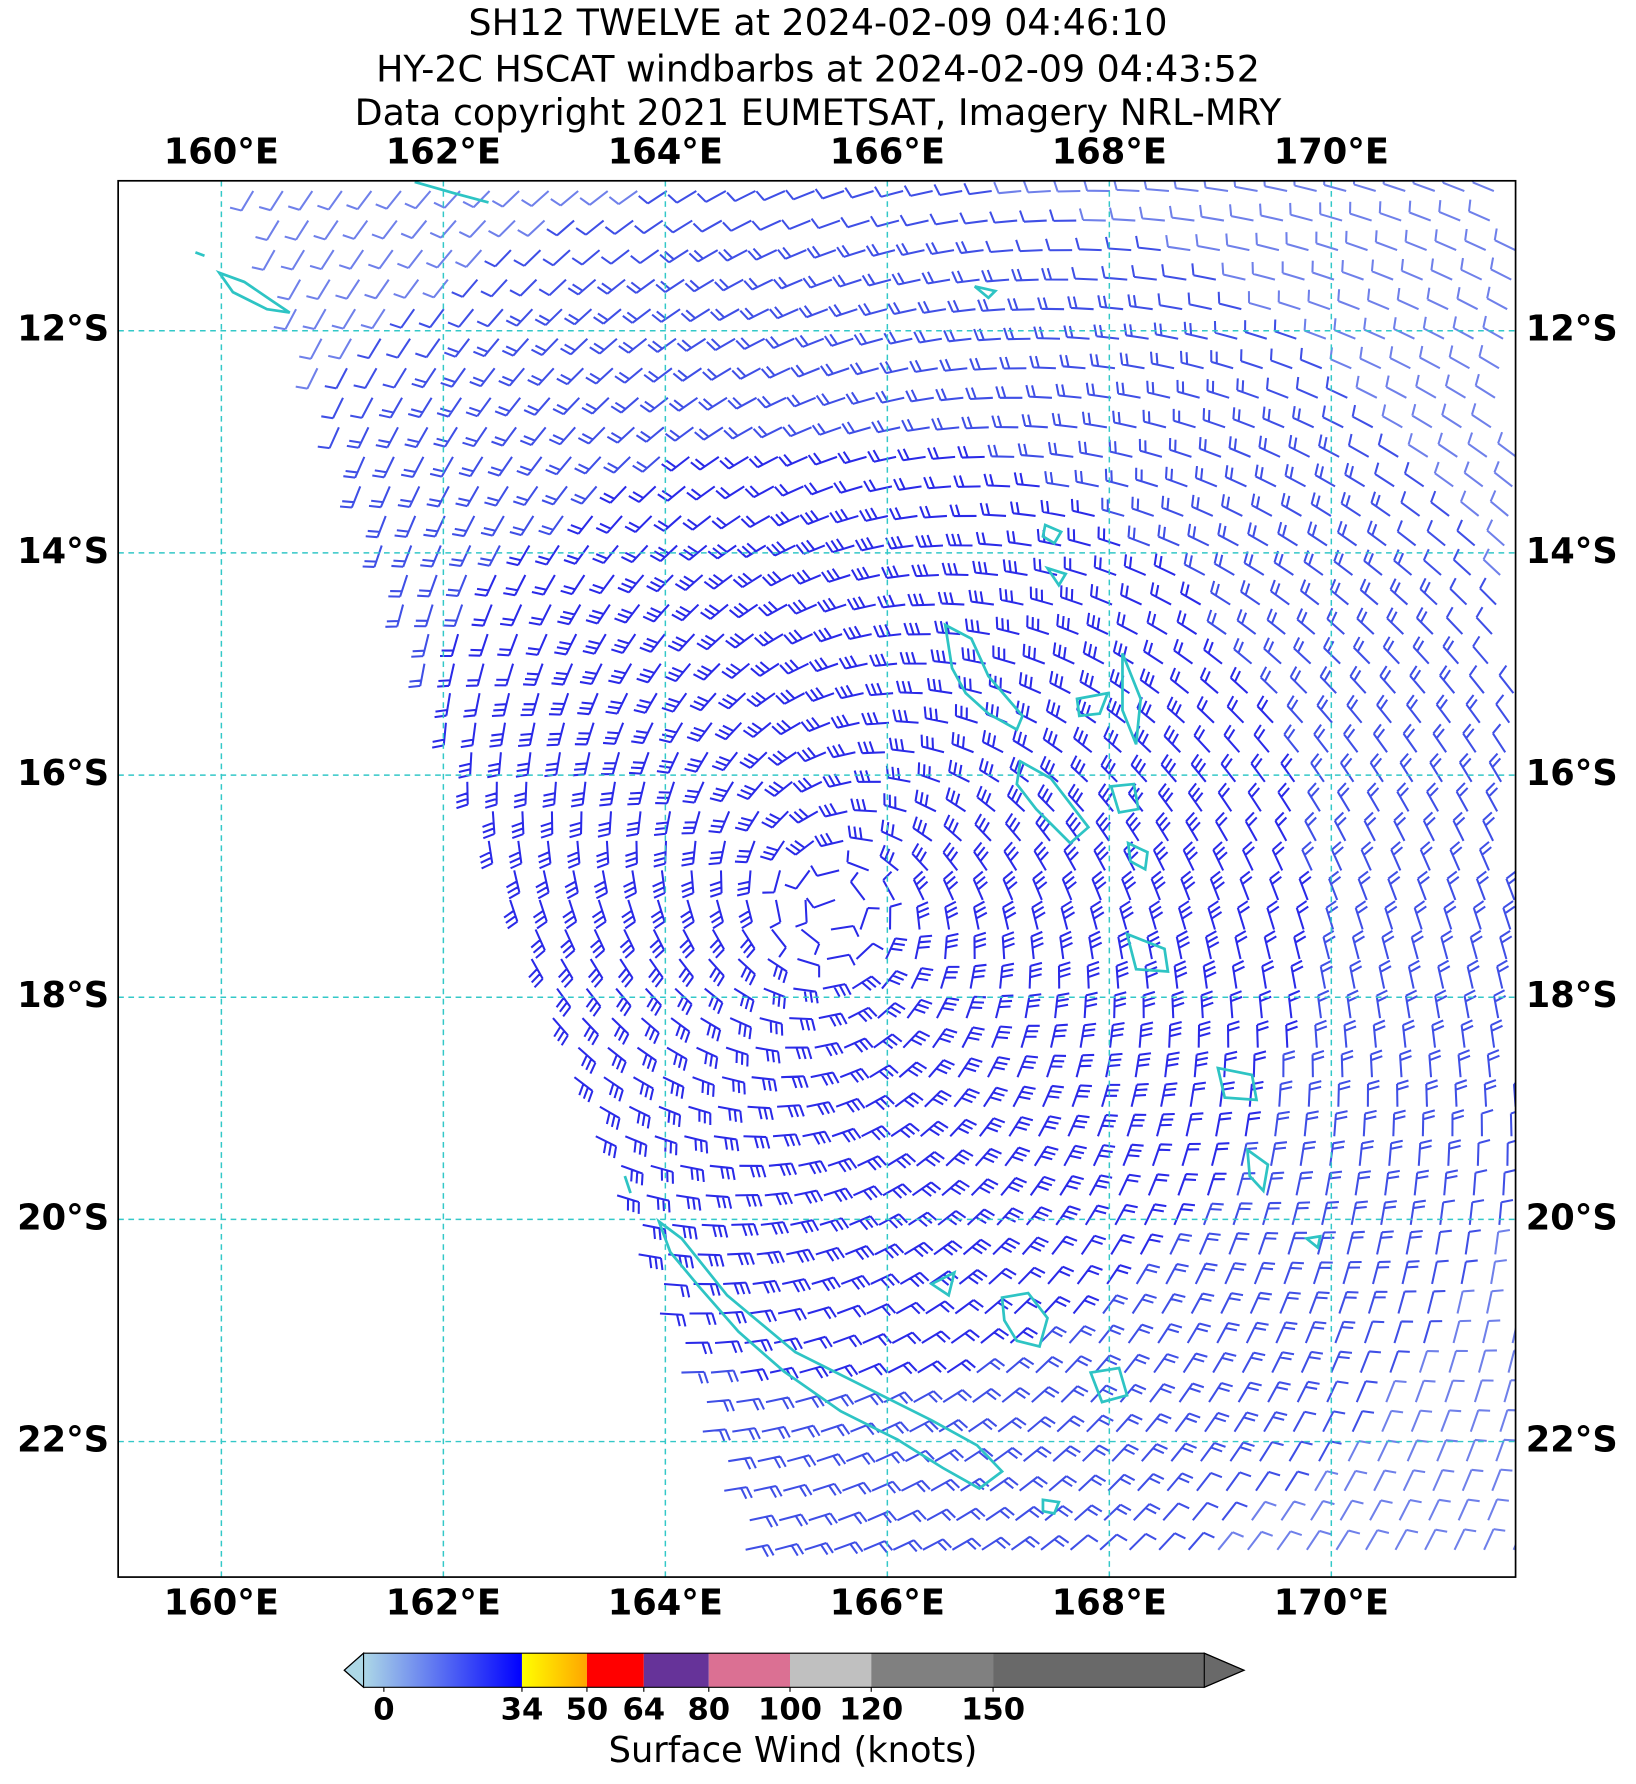 This screenshot has width=1636, height=1784. I want to click on colorbar-outline, so click(794, 1670).